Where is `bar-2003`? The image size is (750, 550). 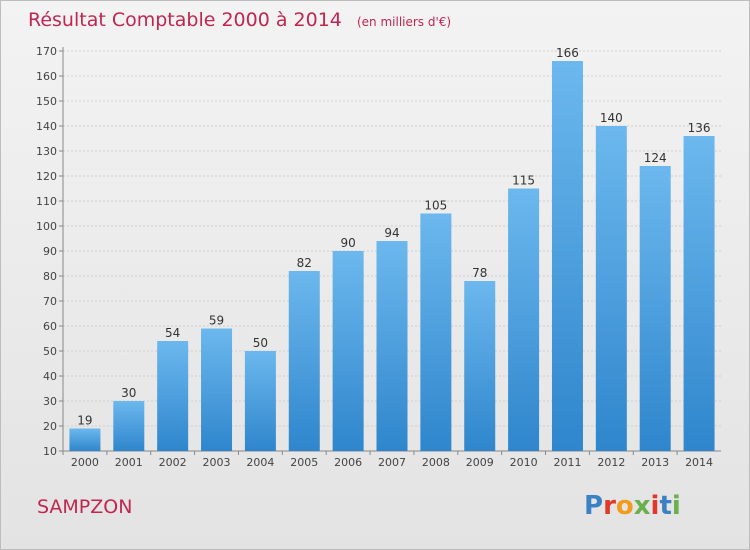
bar-2003 is located at coordinates (217, 389).